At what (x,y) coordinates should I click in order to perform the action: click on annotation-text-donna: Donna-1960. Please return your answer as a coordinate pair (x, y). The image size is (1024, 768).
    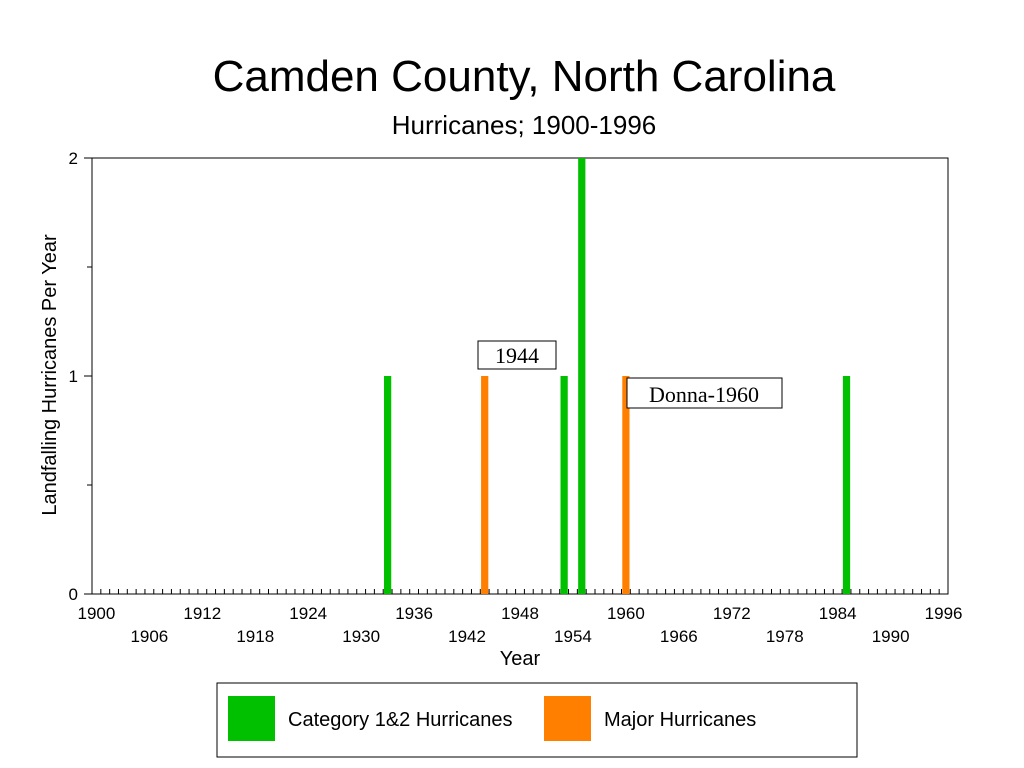
    Looking at the image, I should click on (704, 394).